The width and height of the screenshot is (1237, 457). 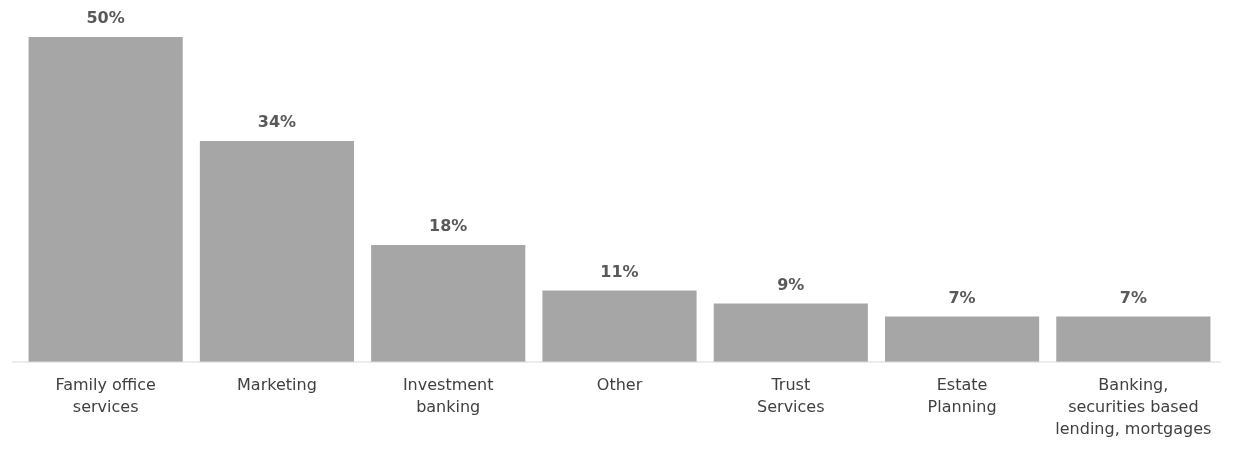 I want to click on x-tick-label: Marketing, so click(x=277, y=384).